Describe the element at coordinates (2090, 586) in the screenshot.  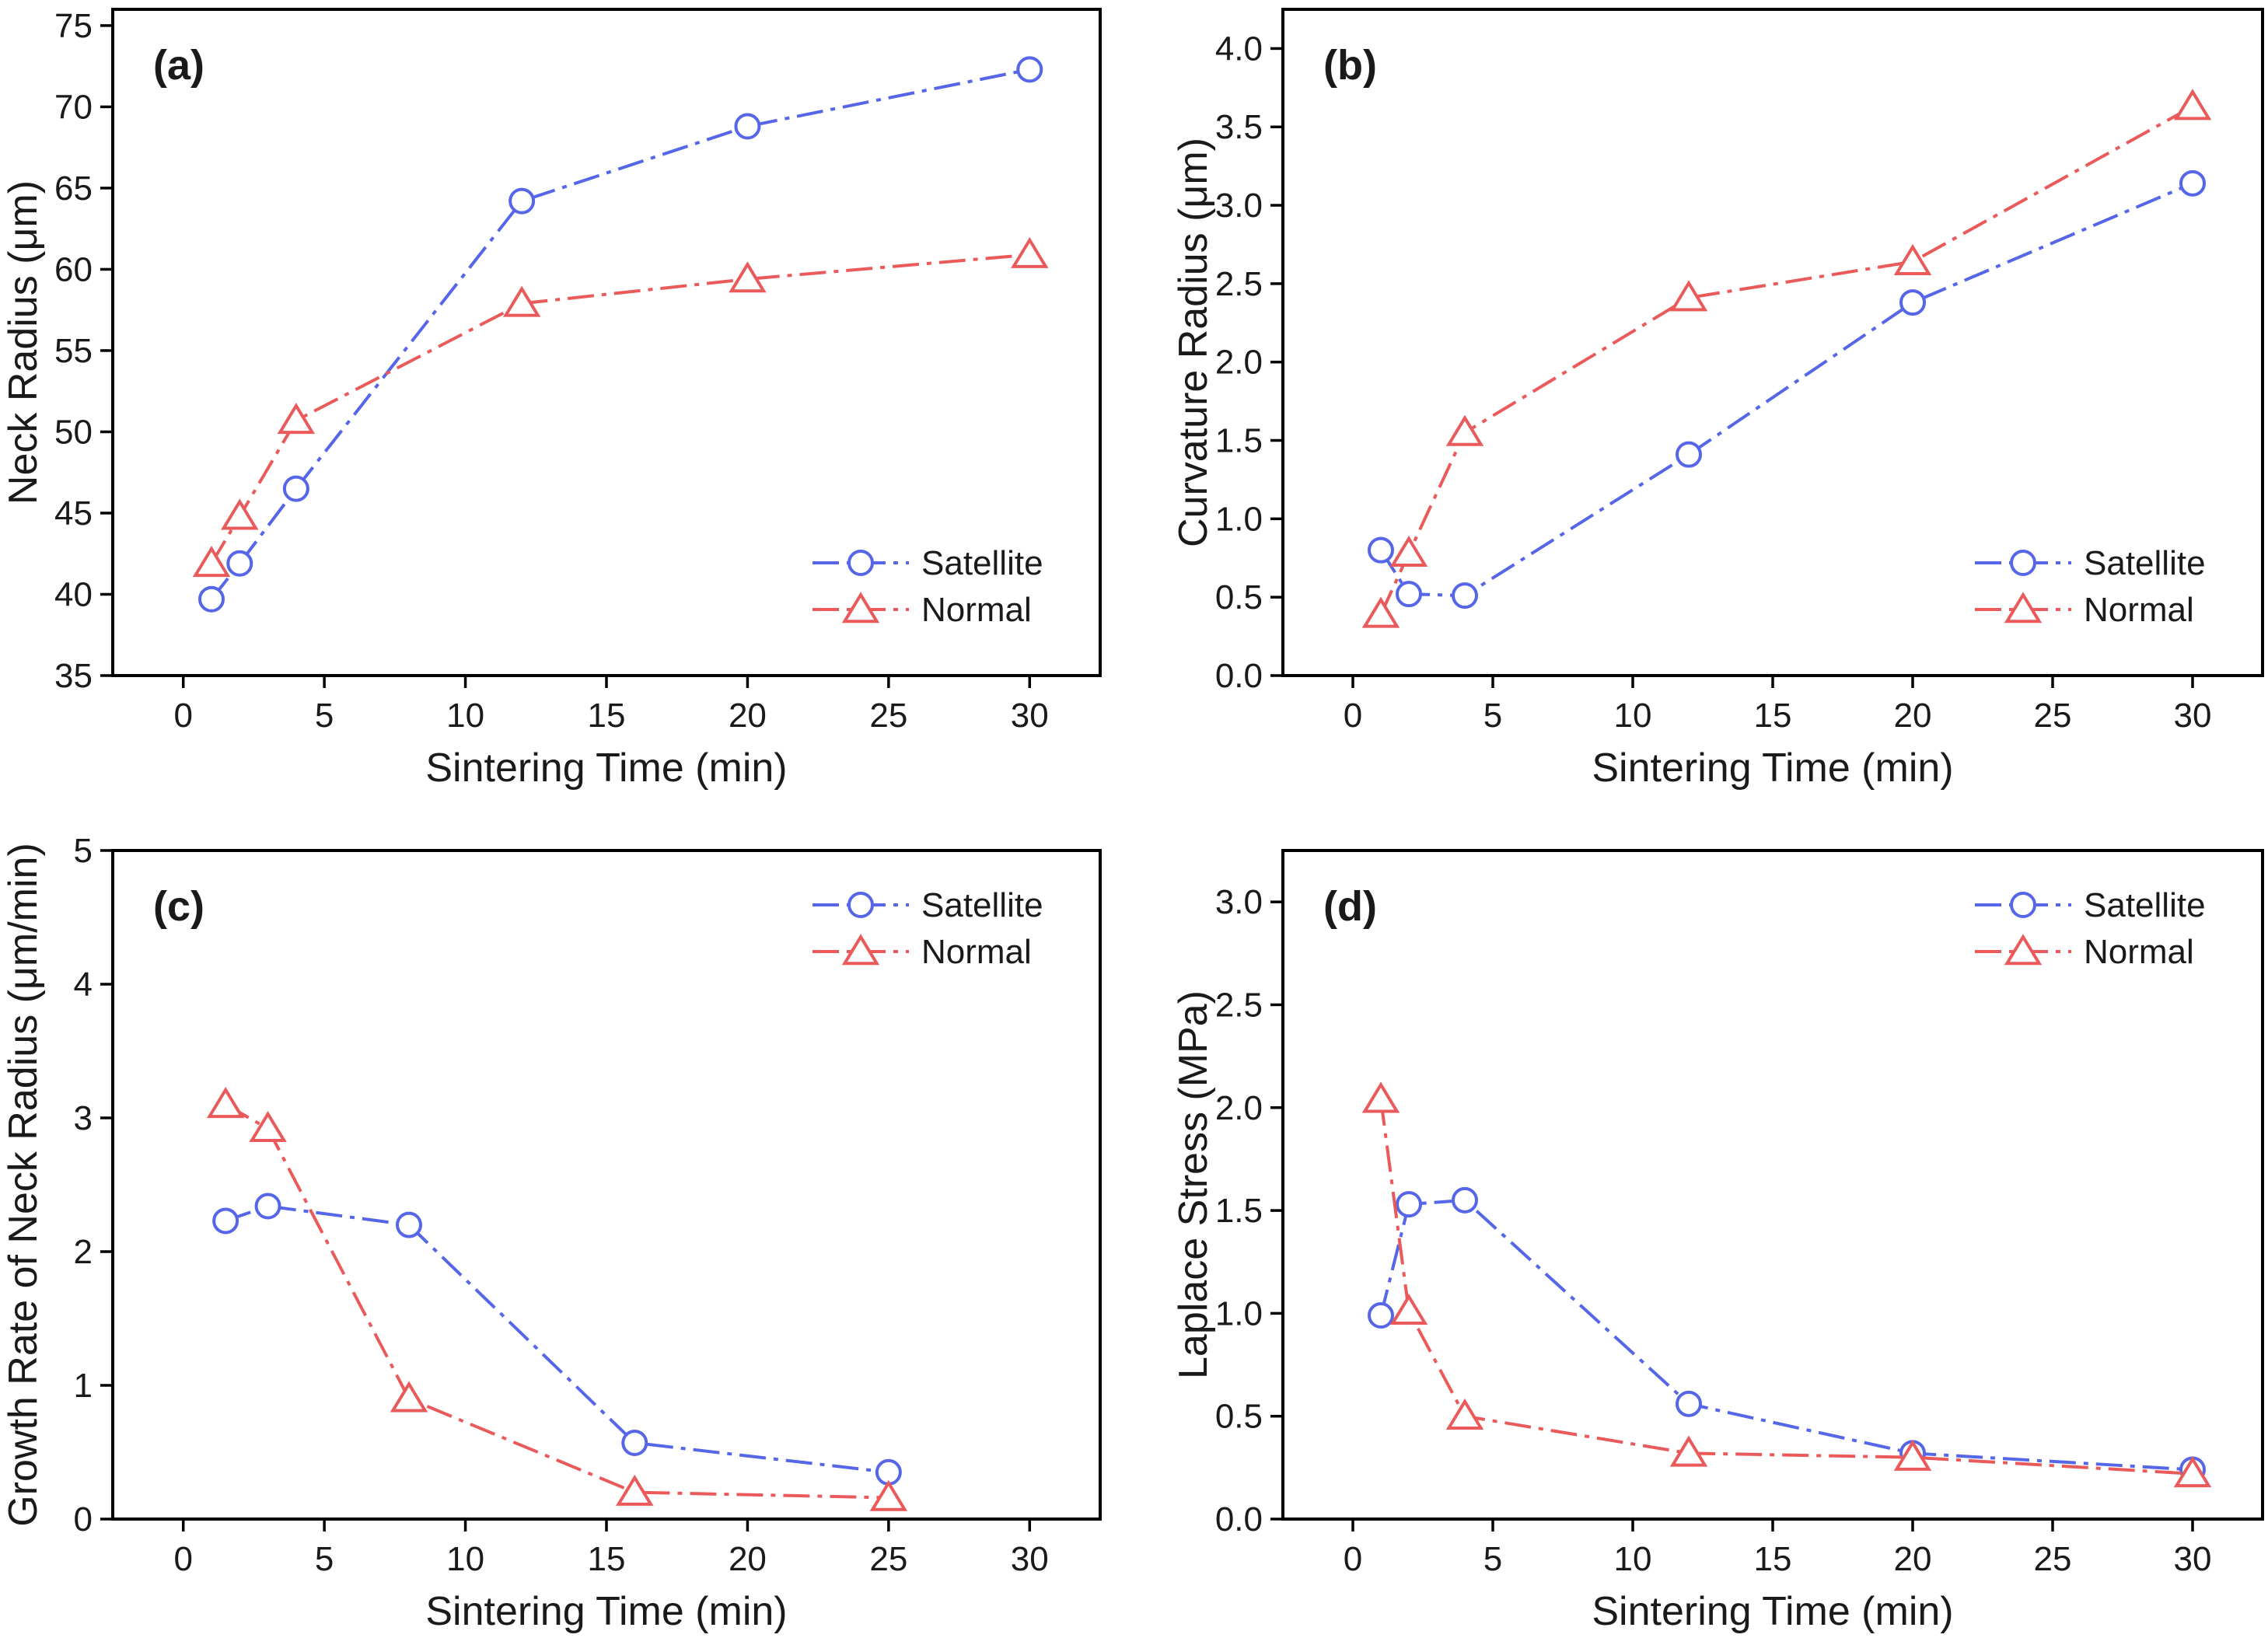
I see `legend: Satellite Normal` at that location.